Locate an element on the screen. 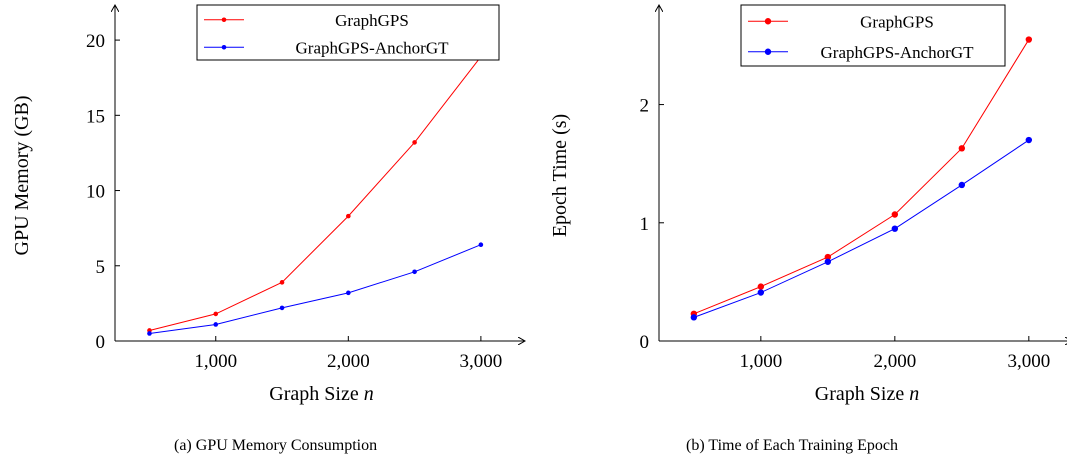  y-tick-label: 2 is located at coordinates (645, 106).